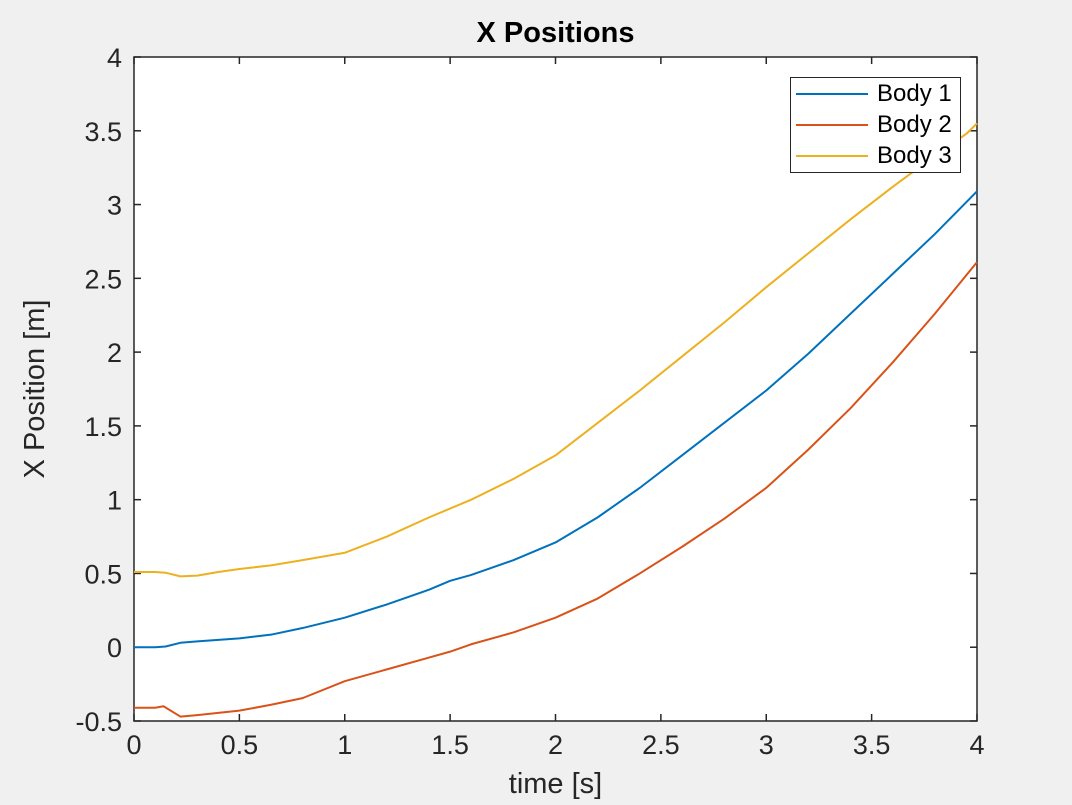  What do you see at coordinates (35, 389) in the screenshot?
I see `y-axis-label: X Position [m]` at bounding box center [35, 389].